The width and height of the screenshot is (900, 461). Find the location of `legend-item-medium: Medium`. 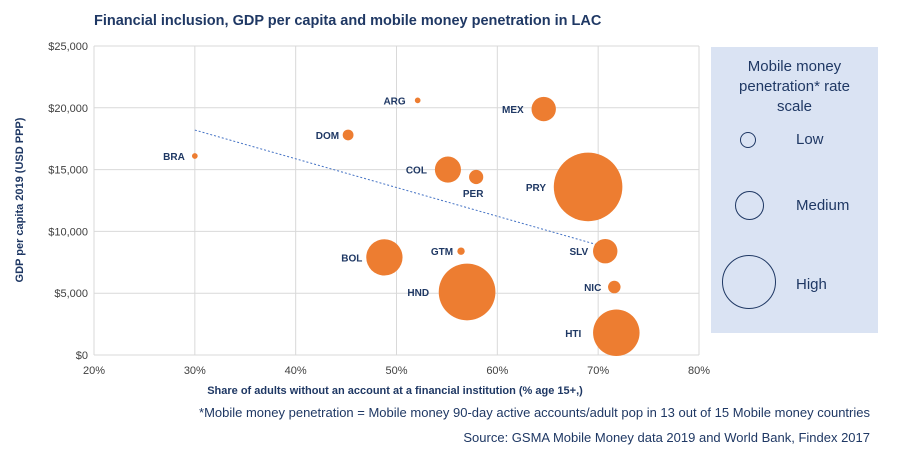

legend-item-medium: Medium is located at coordinates (794, 219).